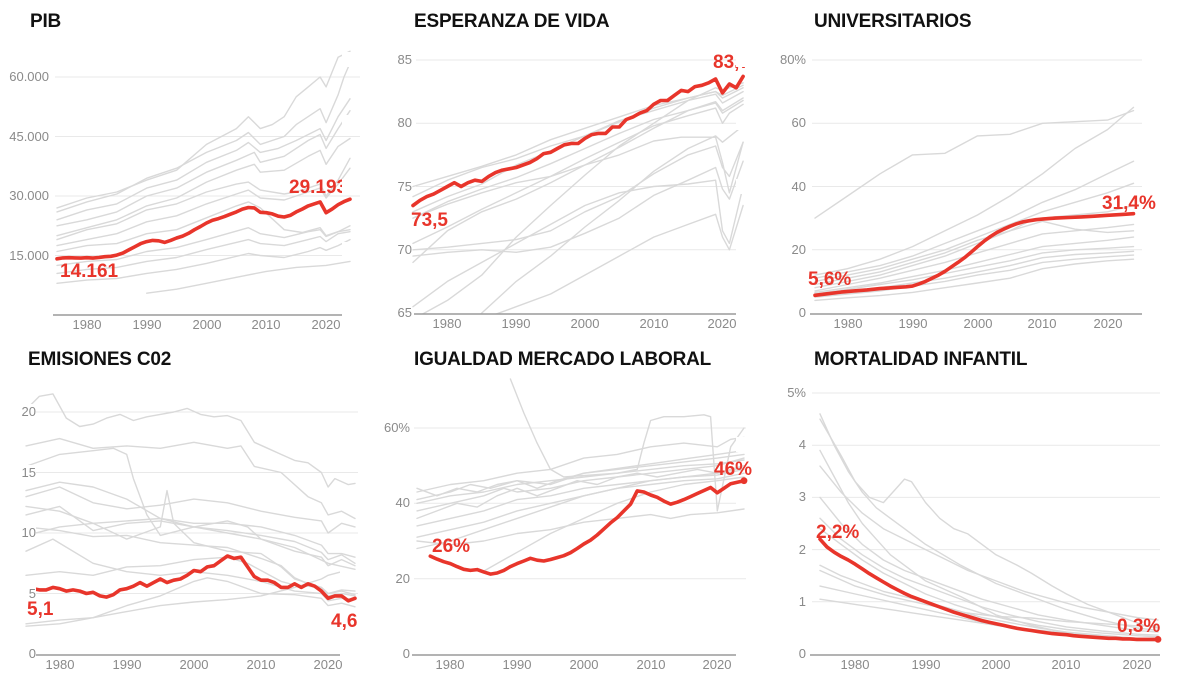 This screenshot has height=675, width=1200. Describe the element at coordinates (563, 359) in the screenshot. I see `chart-title: IGUALDAD MERCADO LABORAL` at that location.